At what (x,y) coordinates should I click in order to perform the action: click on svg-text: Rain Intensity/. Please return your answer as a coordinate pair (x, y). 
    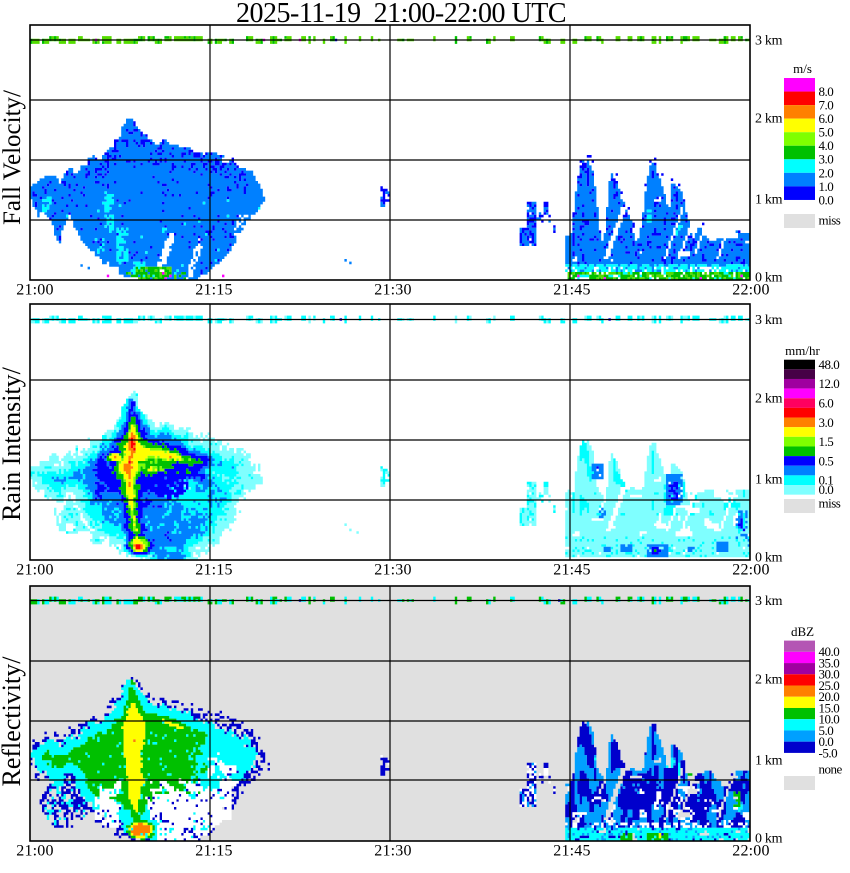
    Looking at the image, I should click on (13, 443).